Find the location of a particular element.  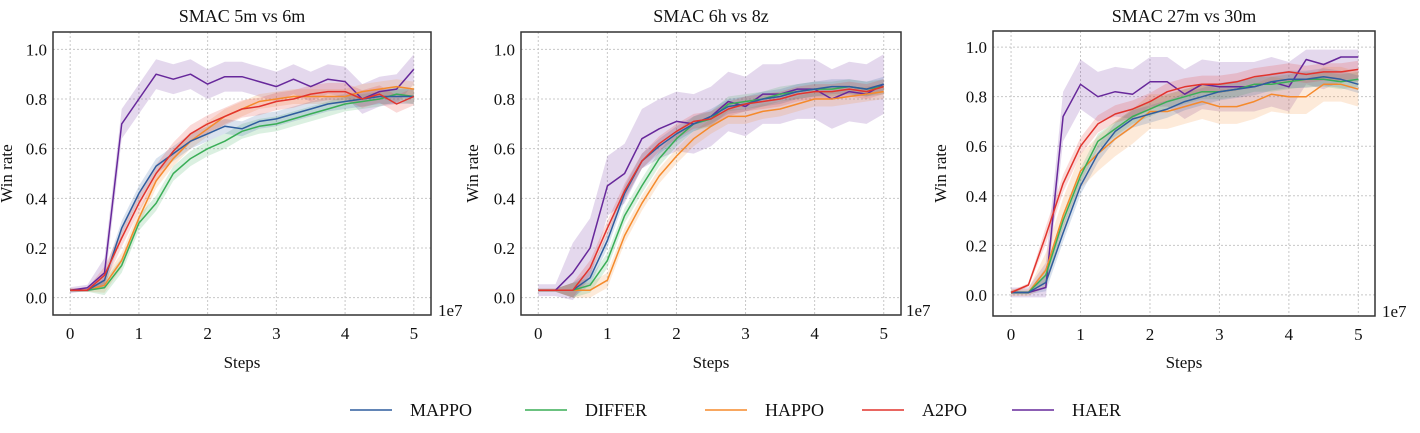

legend-label: HAER is located at coordinates (1096, 410).